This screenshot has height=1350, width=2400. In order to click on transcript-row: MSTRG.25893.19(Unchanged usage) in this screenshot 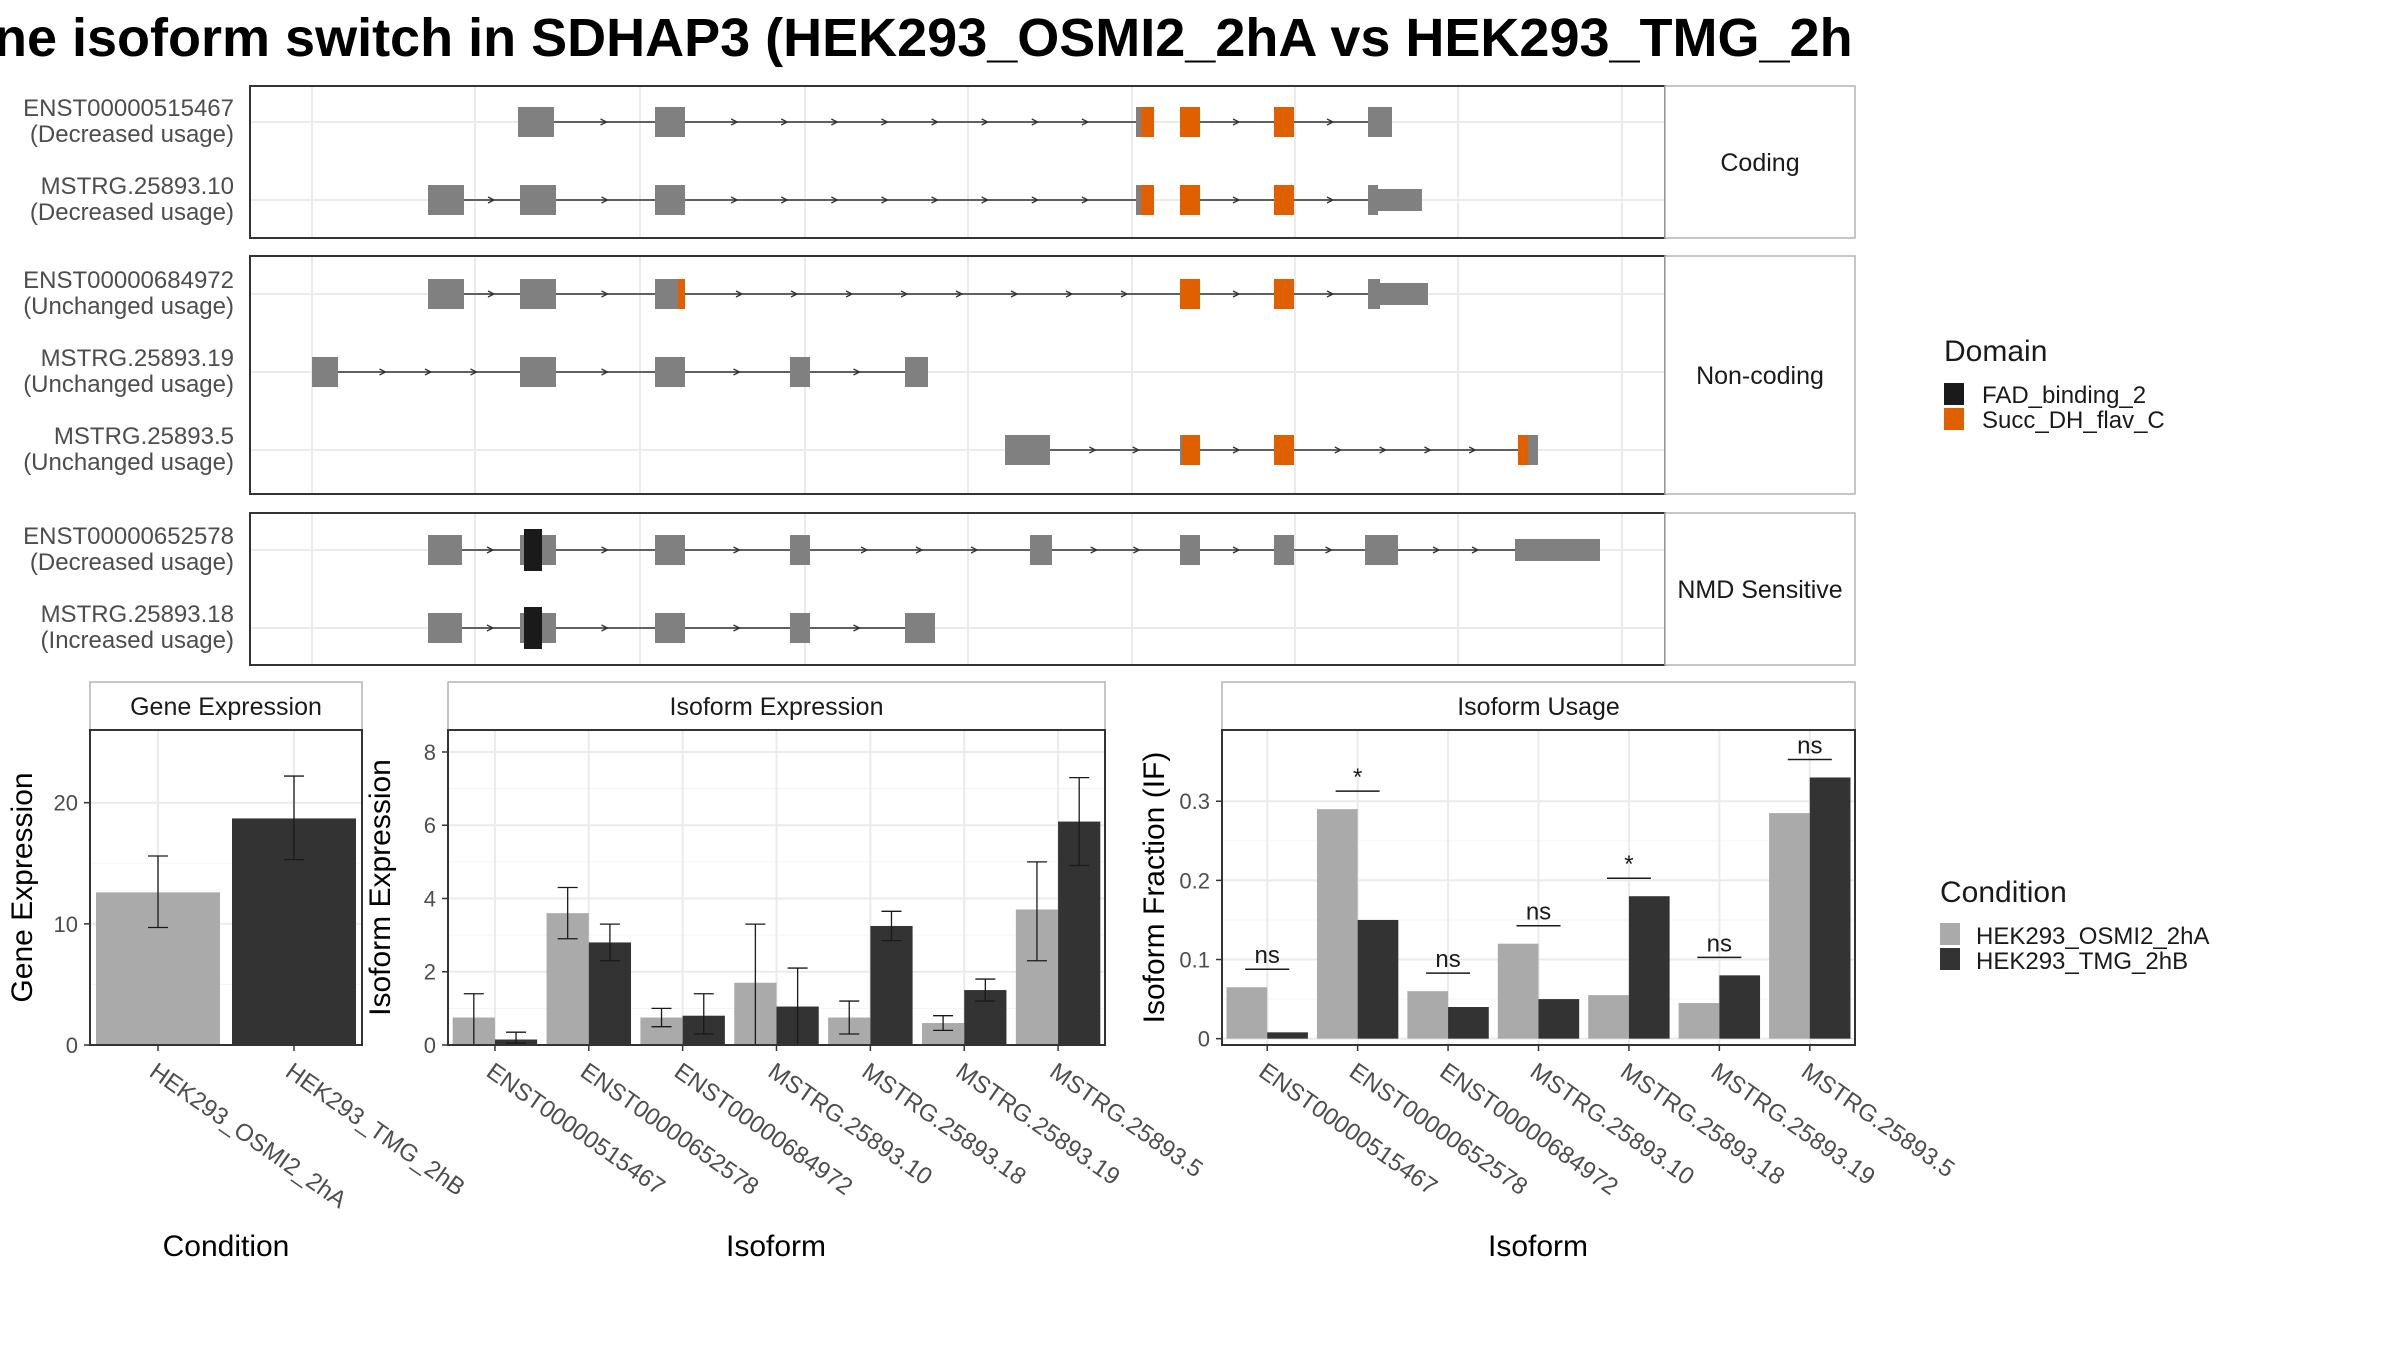, I will do `click(475, 371)`.